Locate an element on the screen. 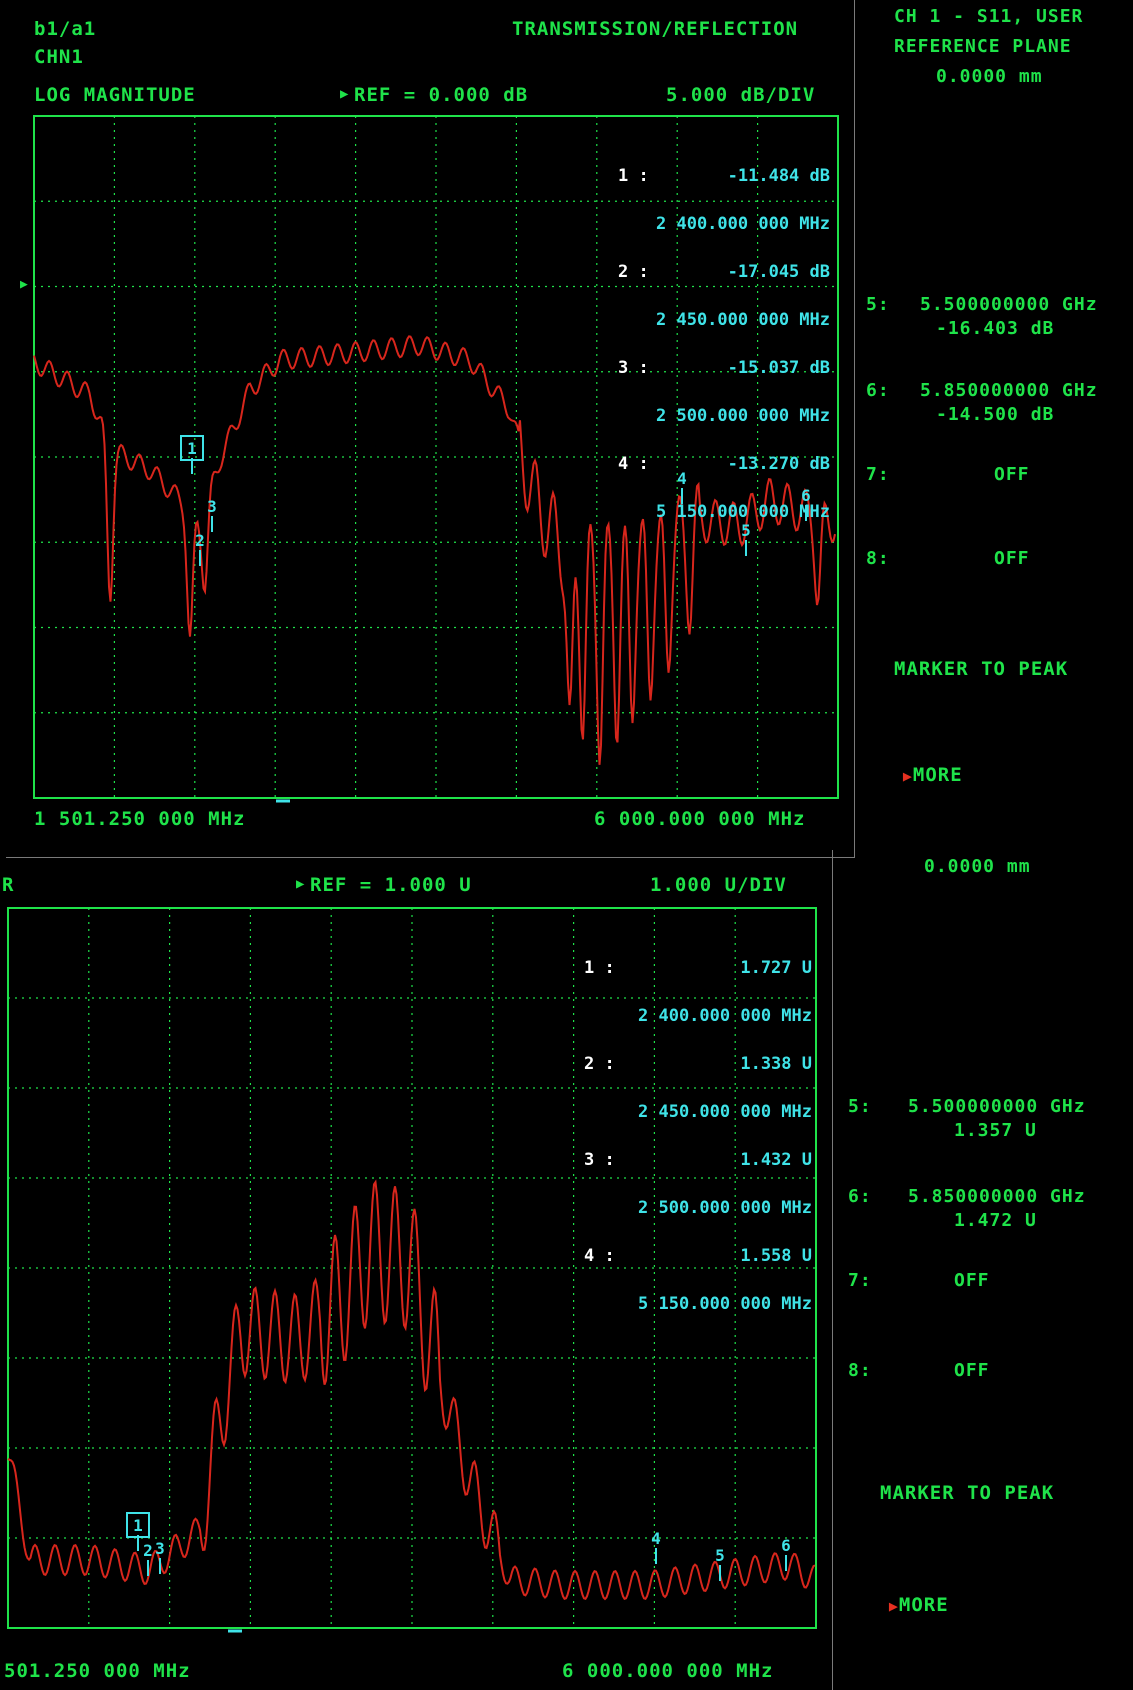 This screenshot has height=1690, width=1133. side-bottom-marker7-value: OFF is located at coordinates (972, 1280).